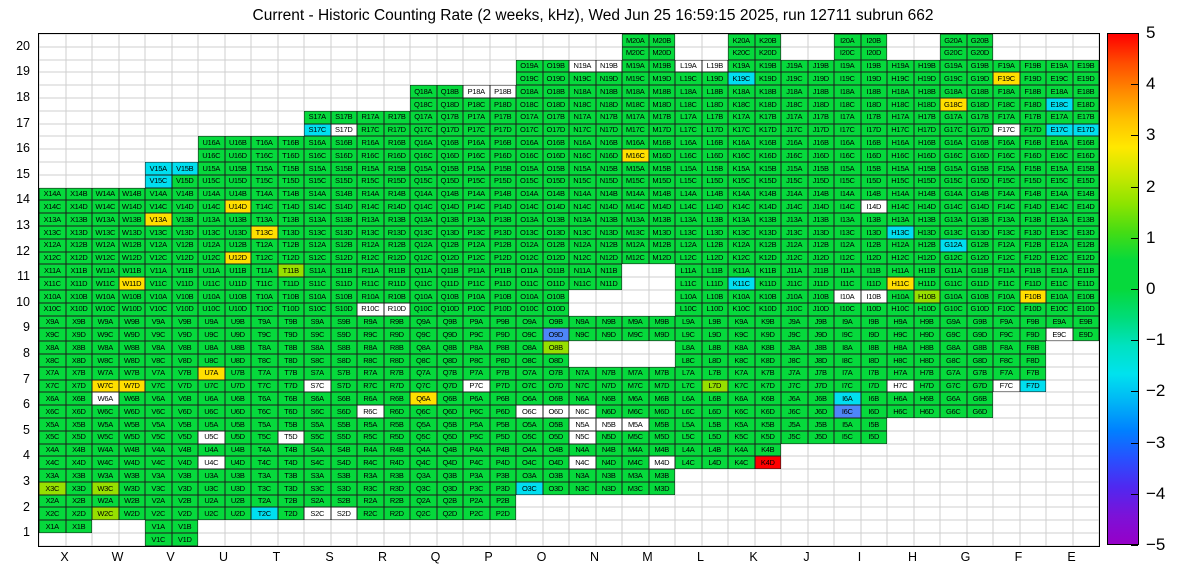  What do you see at coordinates (900, 104) in the screenshot?
I see `channel-label: H18C` at bounding box center [900, 104].